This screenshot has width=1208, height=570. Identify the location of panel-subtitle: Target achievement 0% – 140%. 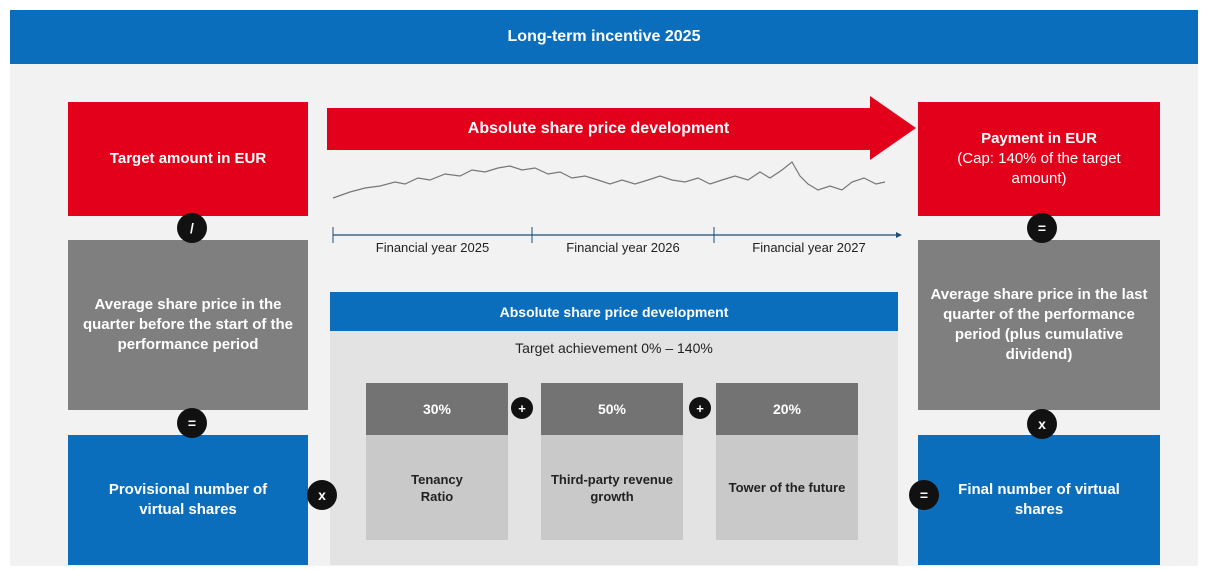
(614, 348).